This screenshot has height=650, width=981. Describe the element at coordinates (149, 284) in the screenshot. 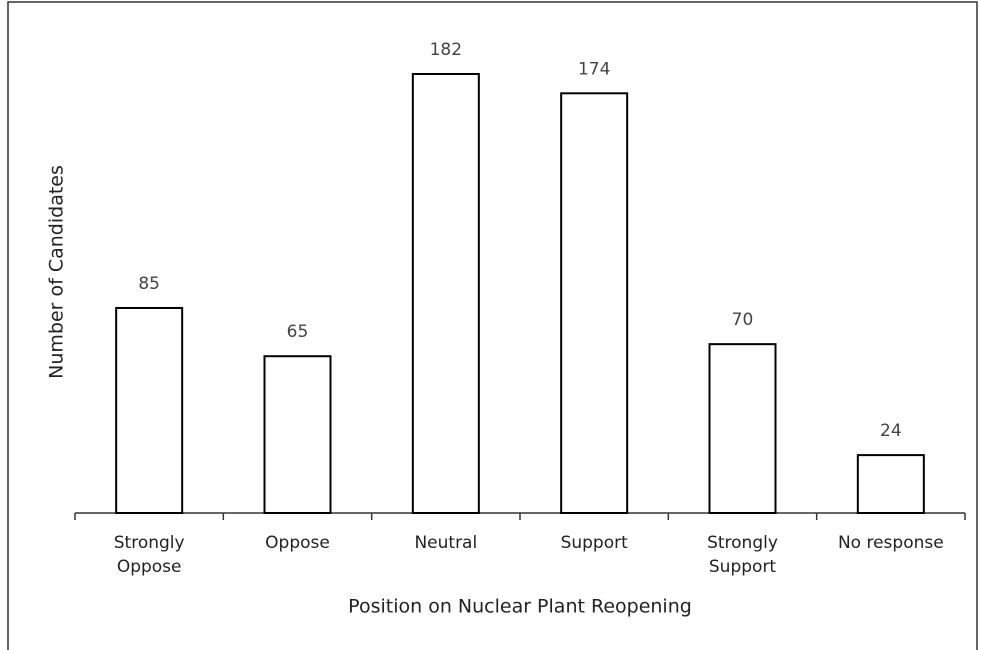

I see `value-label: 85` at that location.